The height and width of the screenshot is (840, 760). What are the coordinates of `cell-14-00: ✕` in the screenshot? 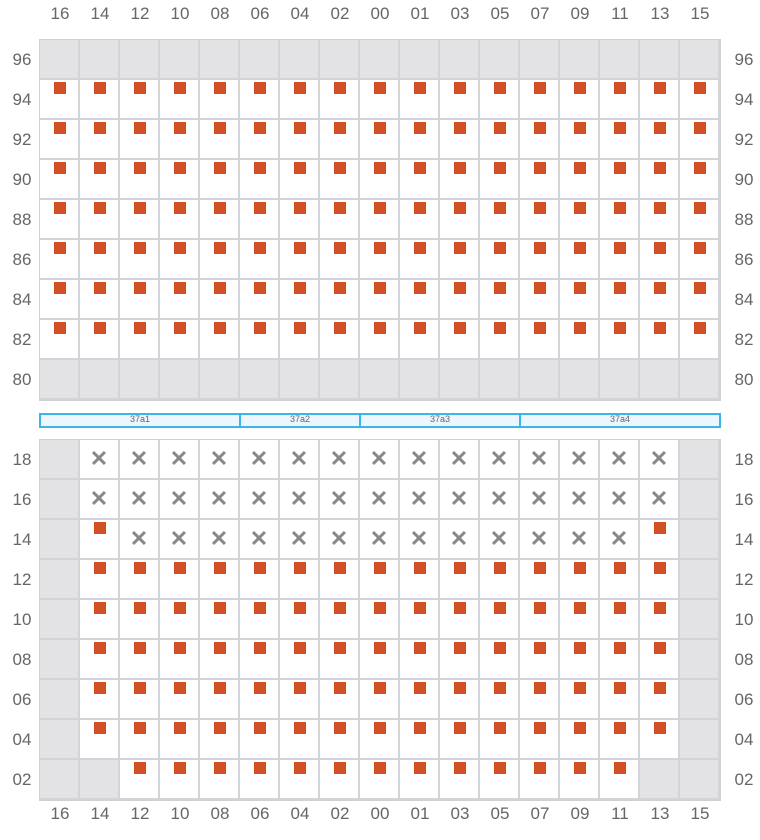 It's located at (380, 540).